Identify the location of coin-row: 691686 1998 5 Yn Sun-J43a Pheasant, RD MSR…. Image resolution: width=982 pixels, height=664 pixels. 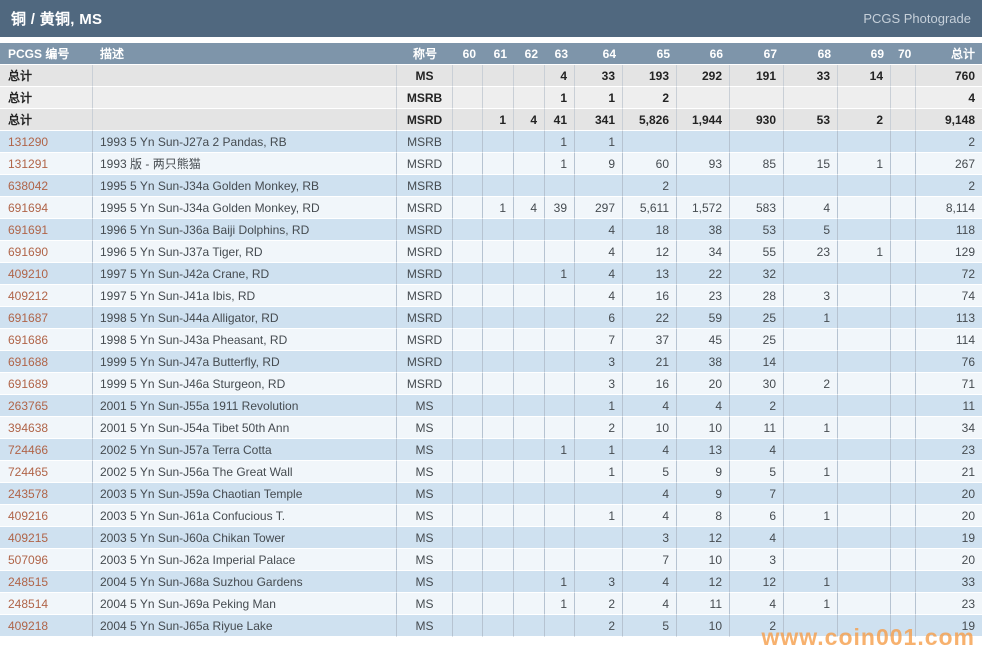
(491, 340).